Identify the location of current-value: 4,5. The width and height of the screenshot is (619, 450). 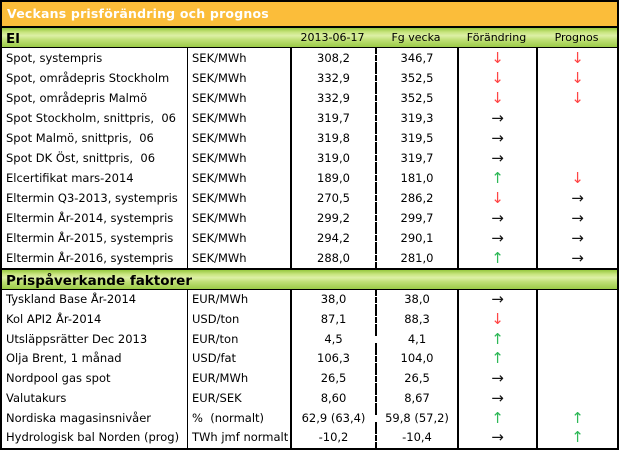
(332, 339).